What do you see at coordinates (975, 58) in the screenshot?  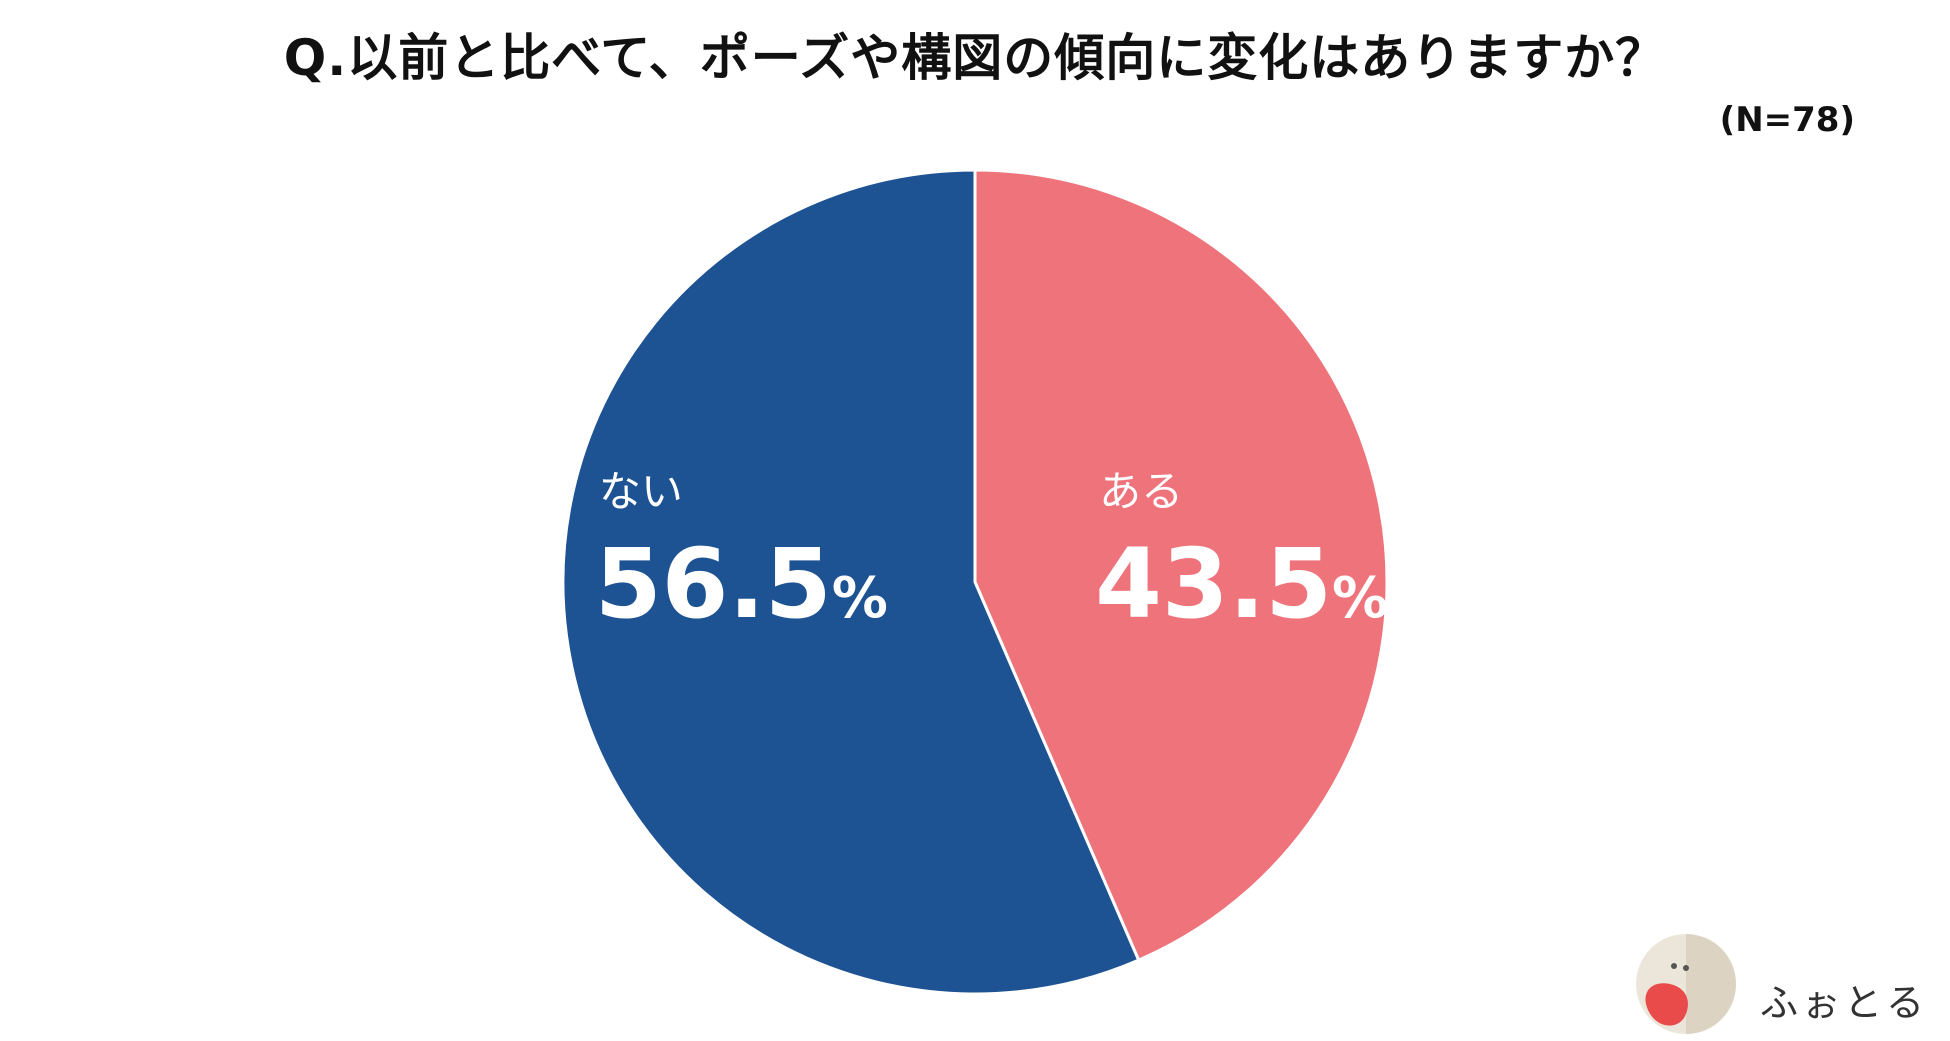 I see `chart-title: Q.以前と比べて、ポーズや構図の傾向に変化はありますか？` at bounding box center [975, 58].